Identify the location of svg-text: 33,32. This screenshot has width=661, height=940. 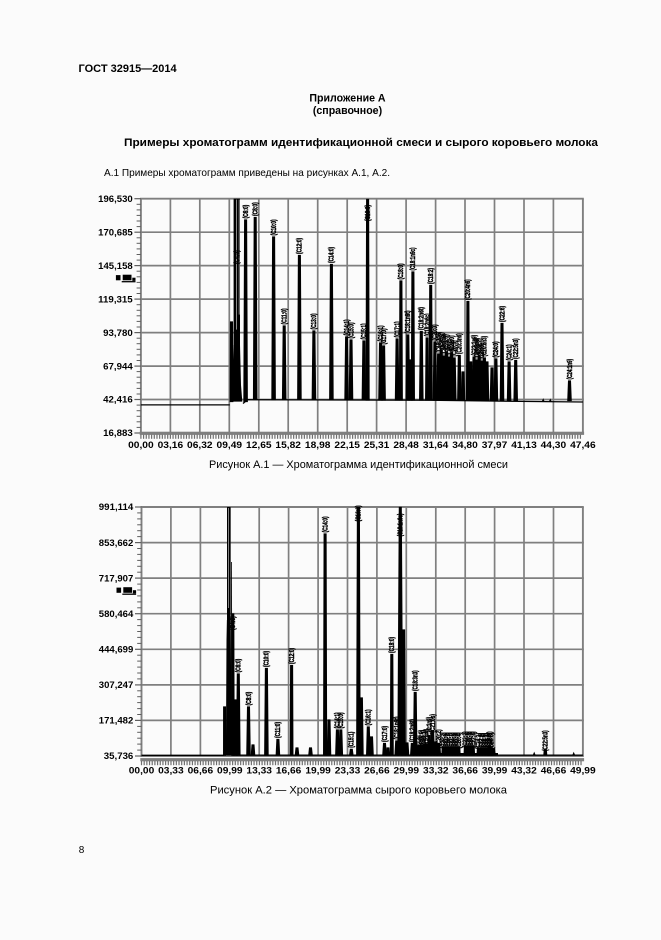
(436, 770).